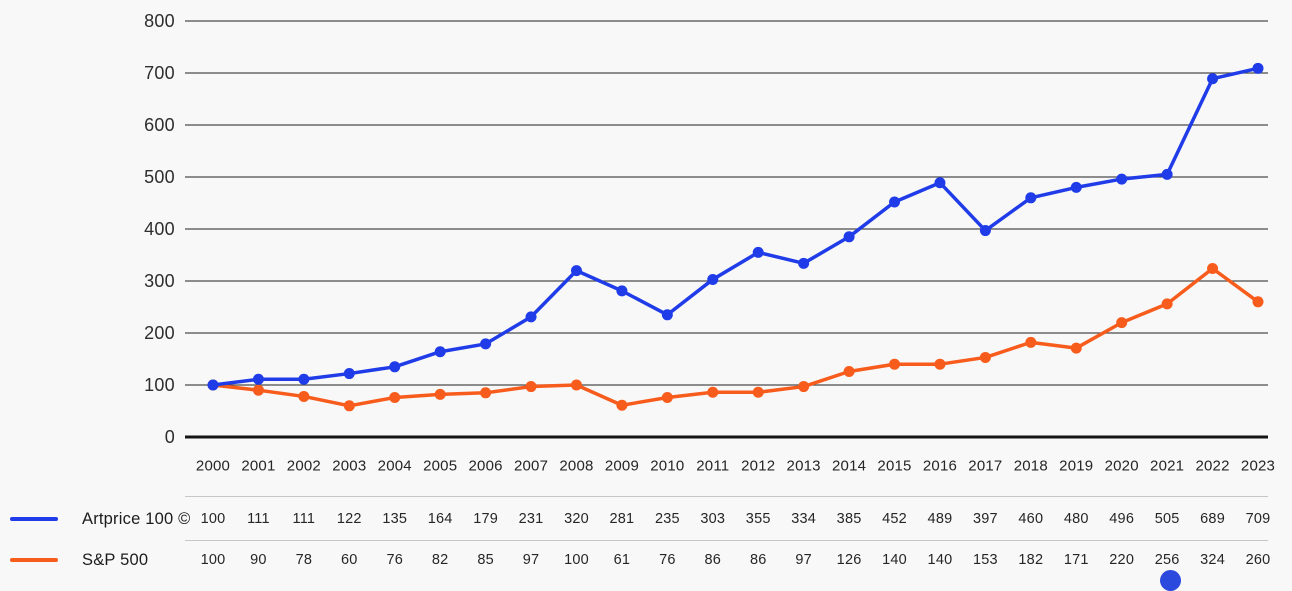 This screenshot has height=591, width=1292. I want to click on legend-label-artprice: Artprice 100 ©, so click(136, 518).